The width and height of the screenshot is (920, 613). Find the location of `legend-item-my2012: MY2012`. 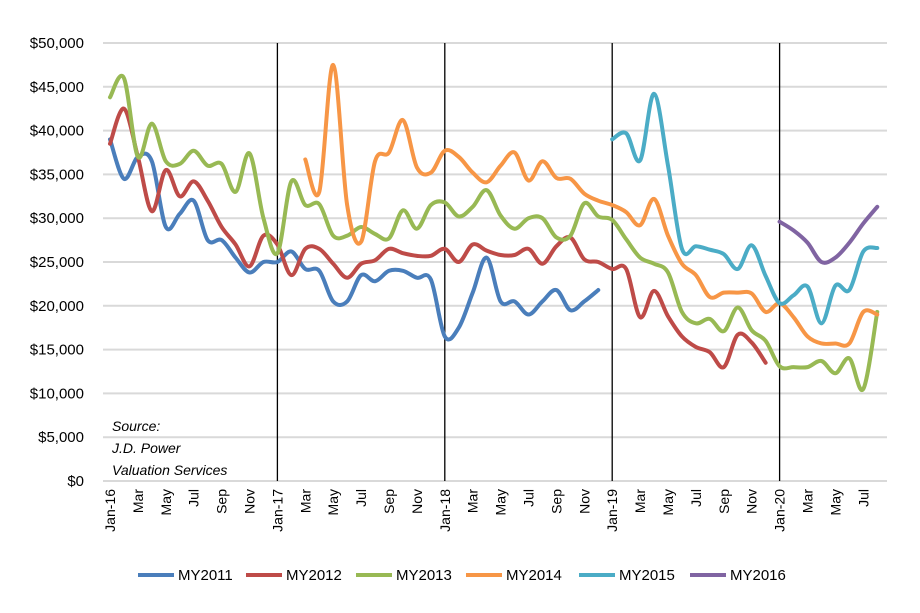

legend-item-my2012: MY2012 is located at coordinates (294, 575).